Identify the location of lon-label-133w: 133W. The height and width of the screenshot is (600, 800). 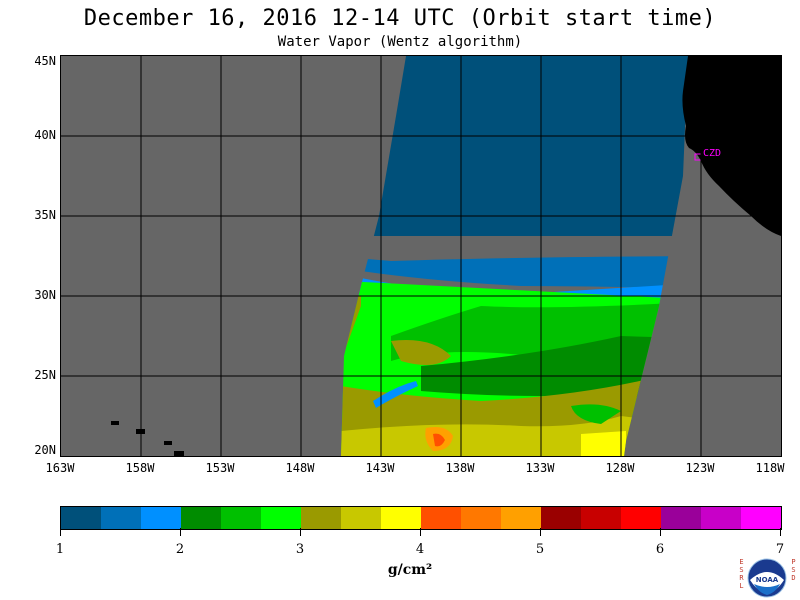
(540, 468).